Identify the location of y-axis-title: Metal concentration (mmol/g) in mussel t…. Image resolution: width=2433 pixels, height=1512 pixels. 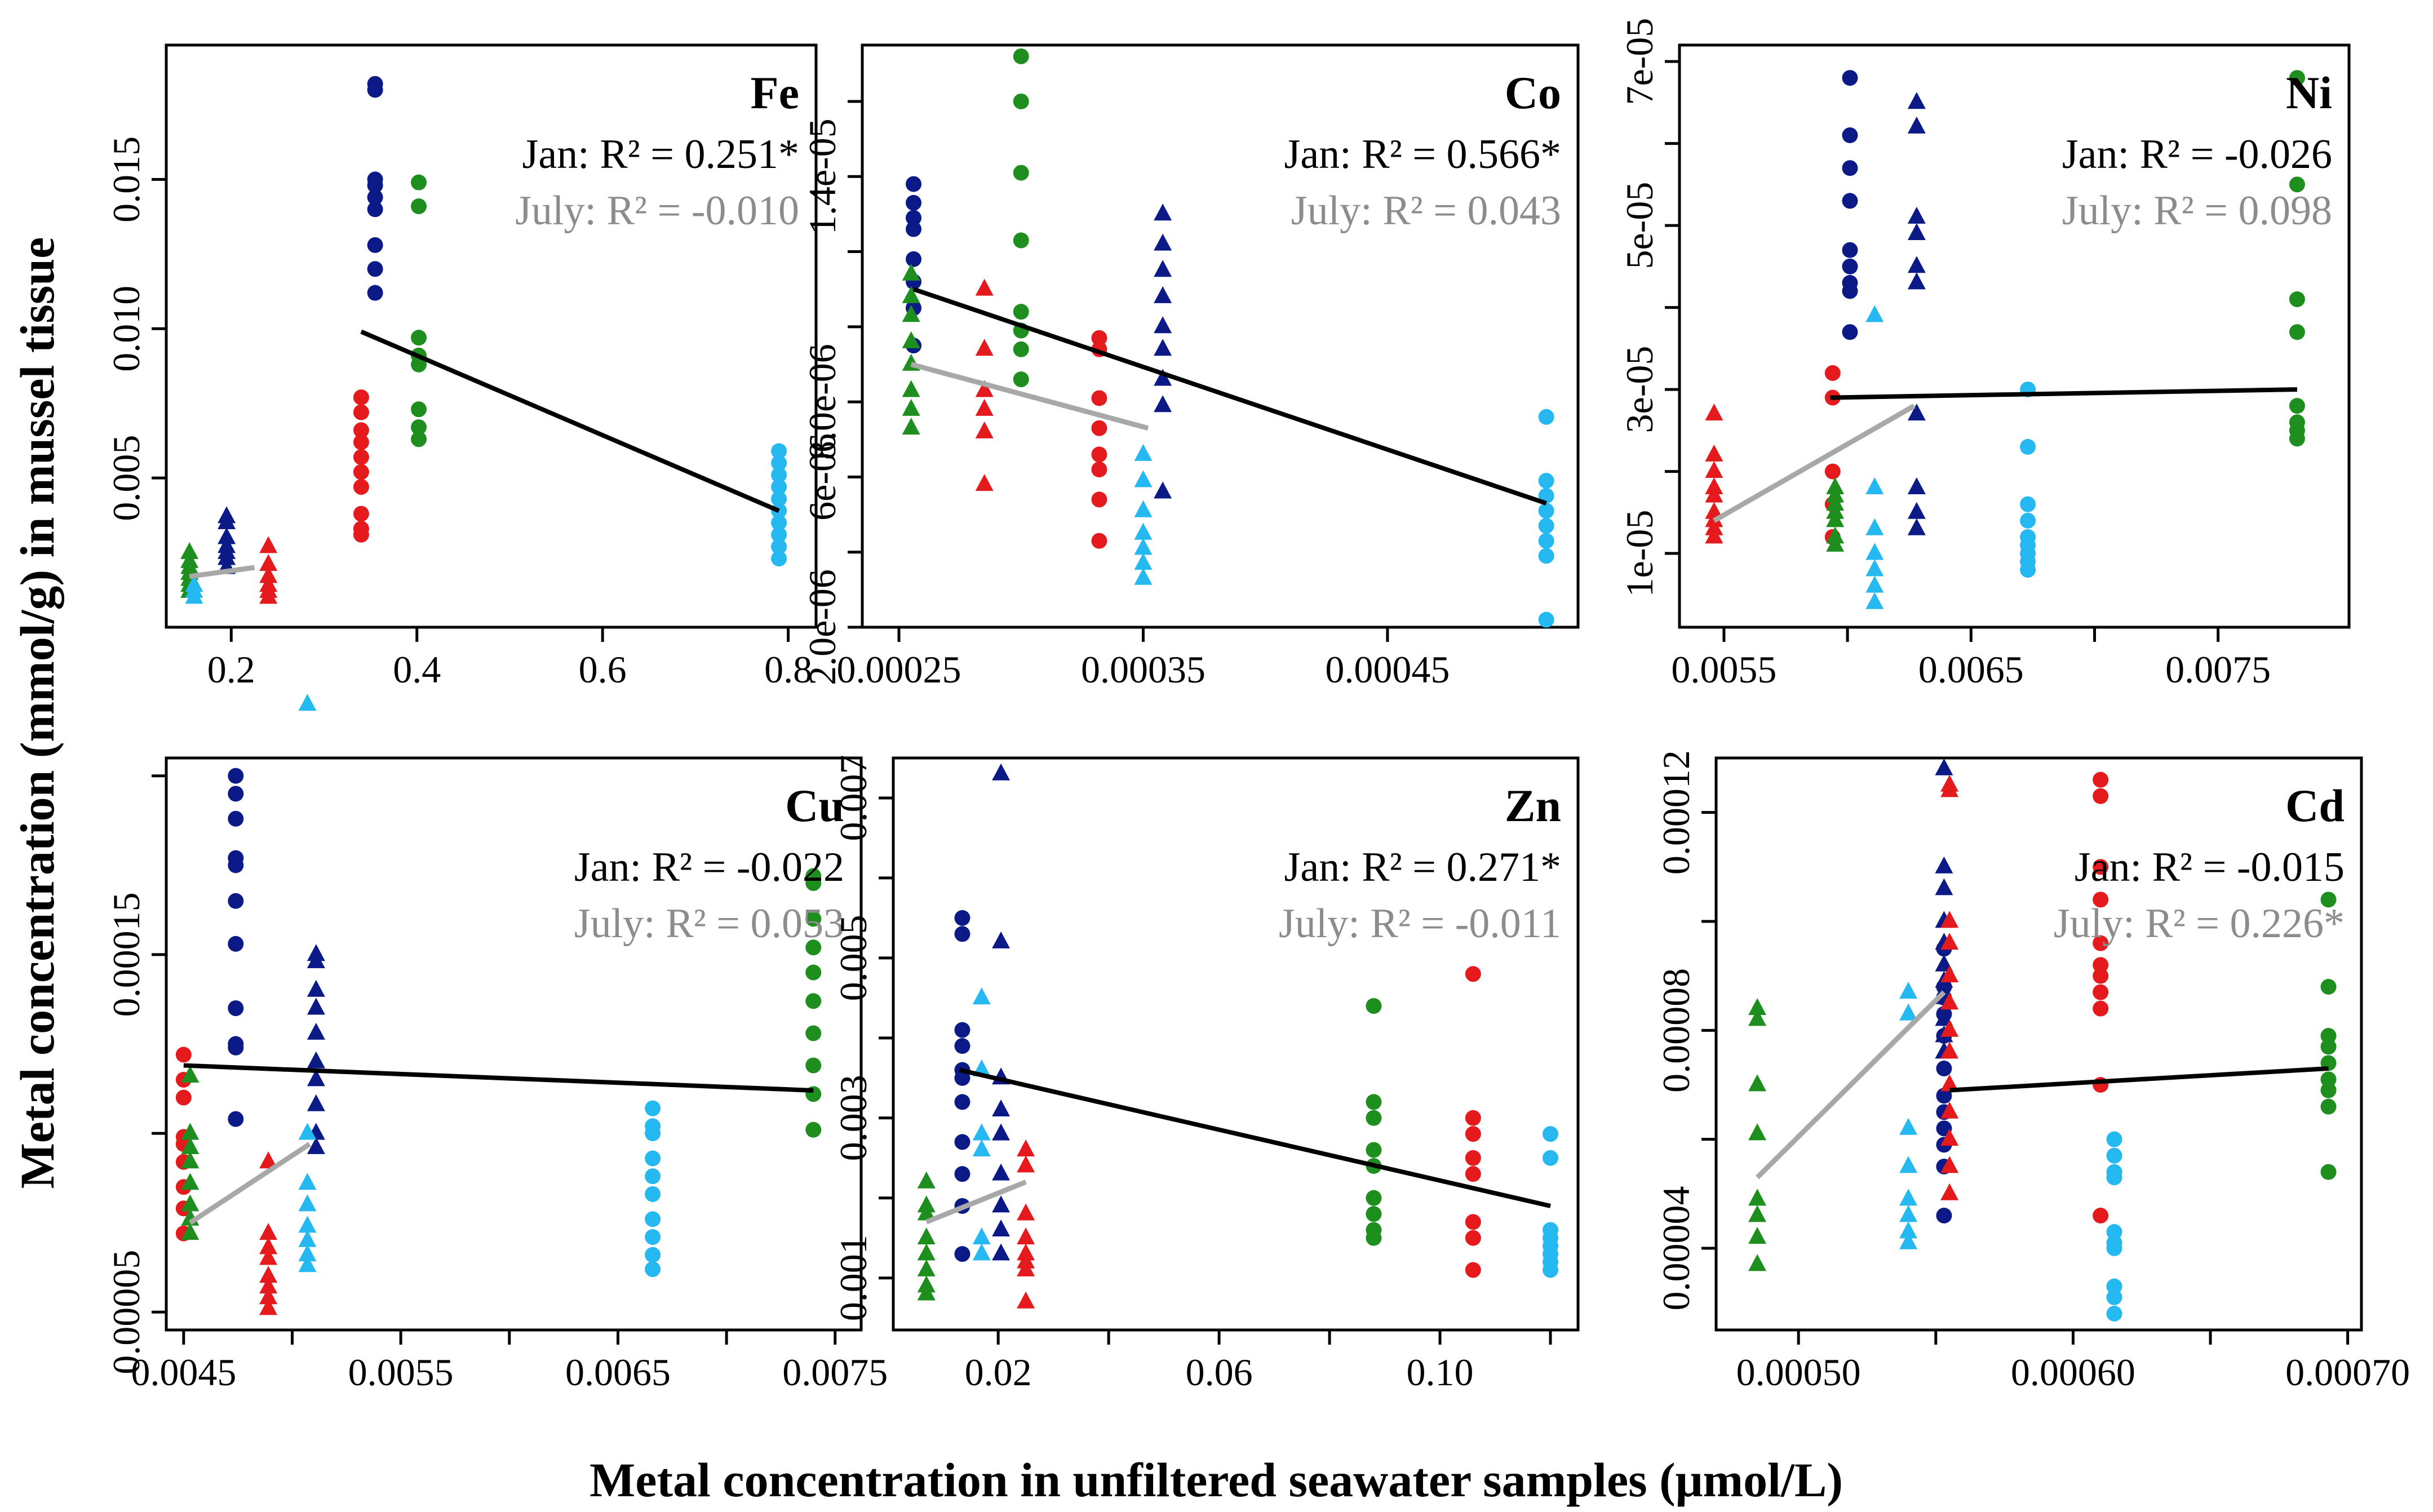
(37, 713).